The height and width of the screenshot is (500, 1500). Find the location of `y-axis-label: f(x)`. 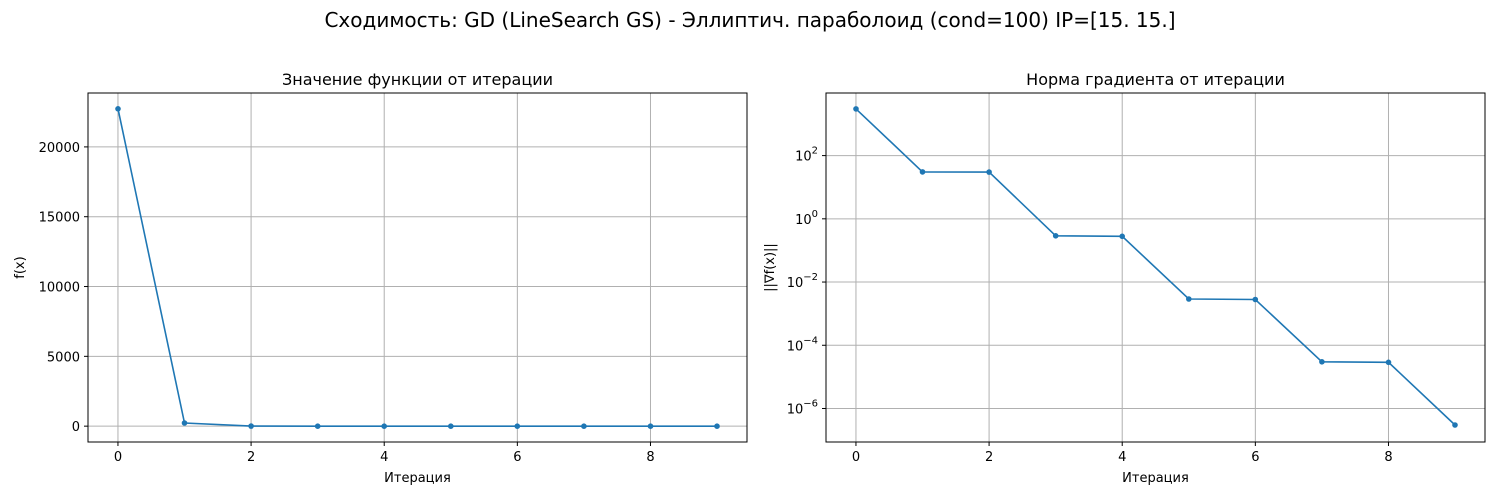

y-axis-label: f(x) is located at coordinates (20, 267).